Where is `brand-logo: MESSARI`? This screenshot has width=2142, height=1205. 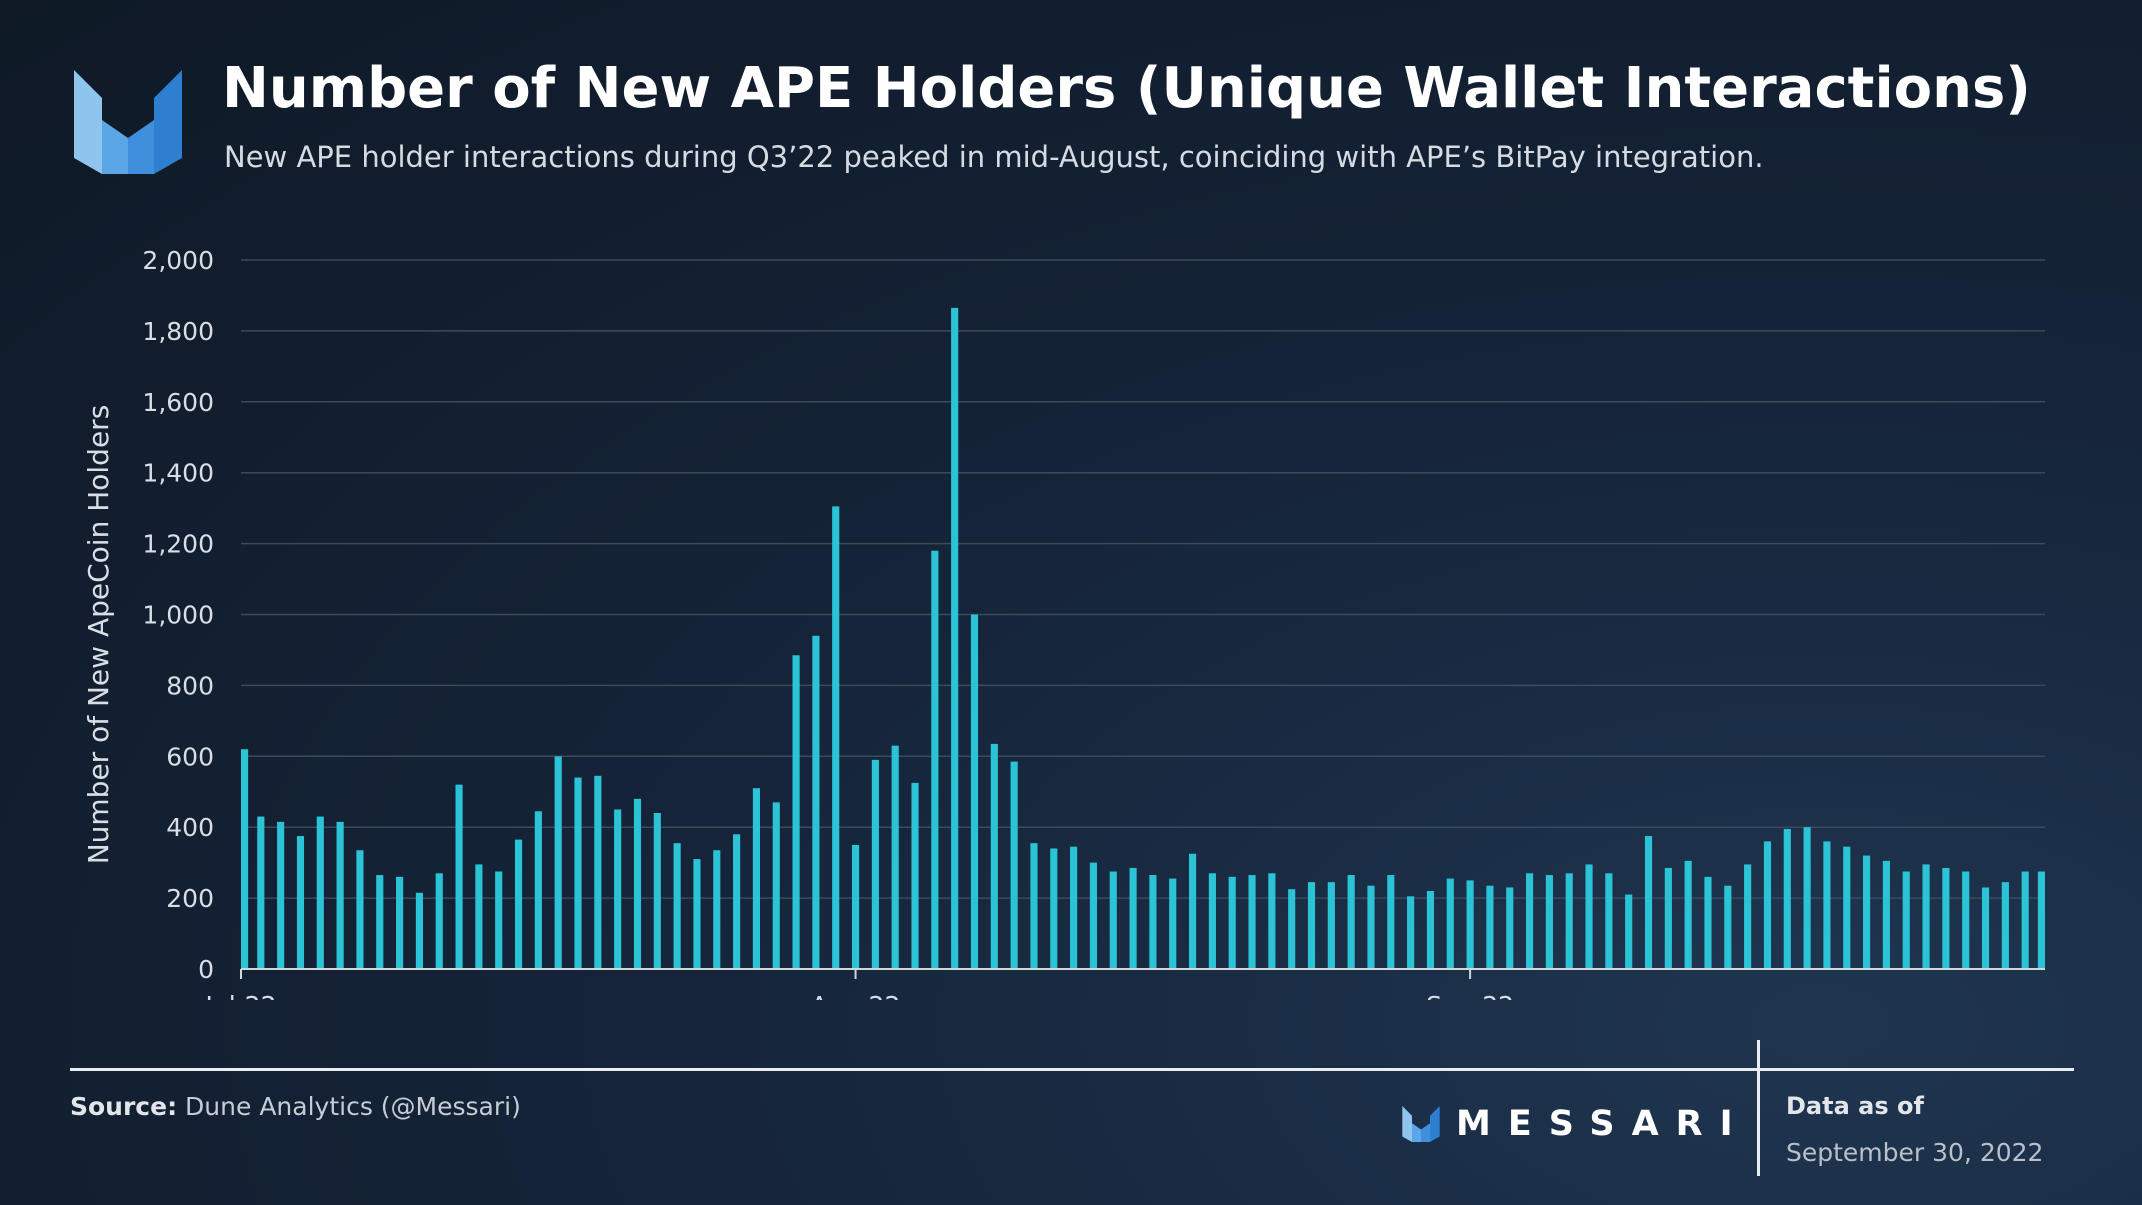 brand-logo: MESSARI is located at coordinates (1576, 1124).